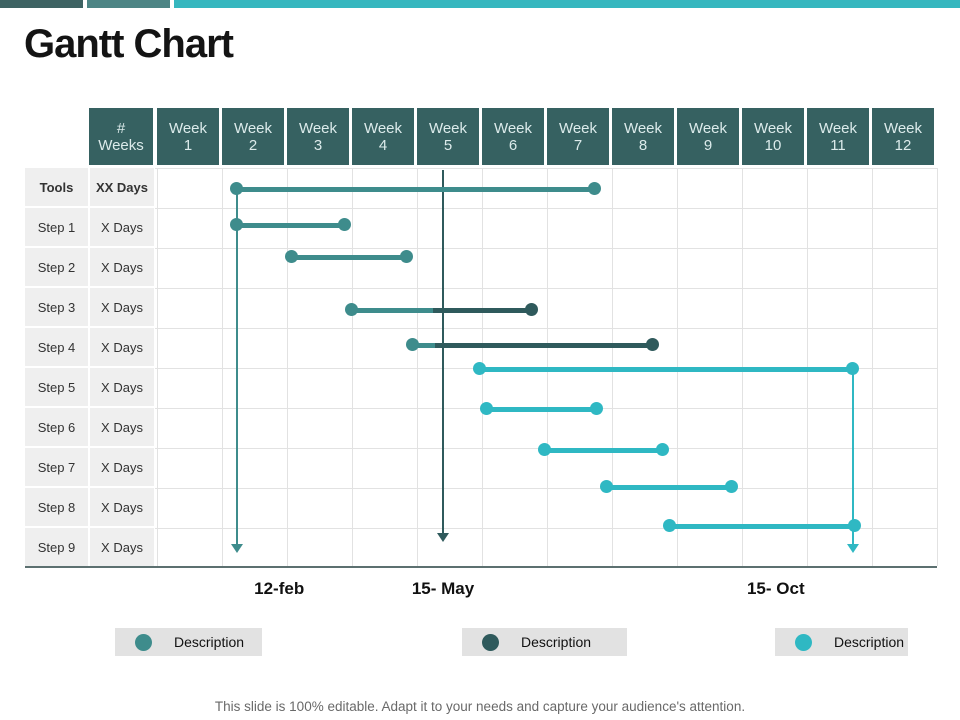  I want to click on week-header-cell: Week 6, so click(513, 136).